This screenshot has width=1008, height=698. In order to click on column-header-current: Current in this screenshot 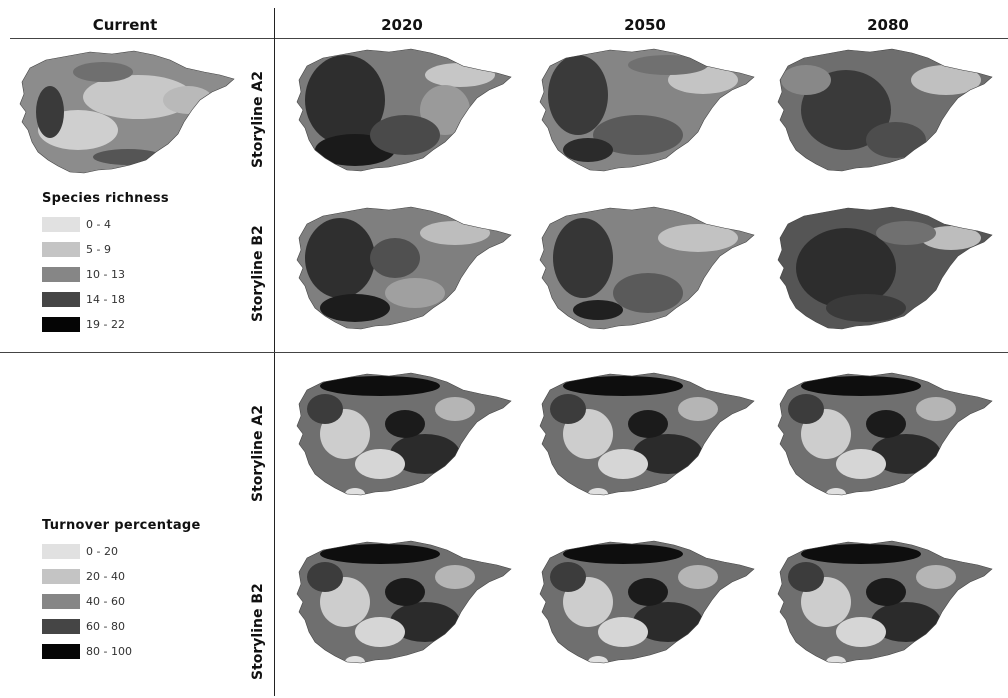, I will do `click(125, 25)`.